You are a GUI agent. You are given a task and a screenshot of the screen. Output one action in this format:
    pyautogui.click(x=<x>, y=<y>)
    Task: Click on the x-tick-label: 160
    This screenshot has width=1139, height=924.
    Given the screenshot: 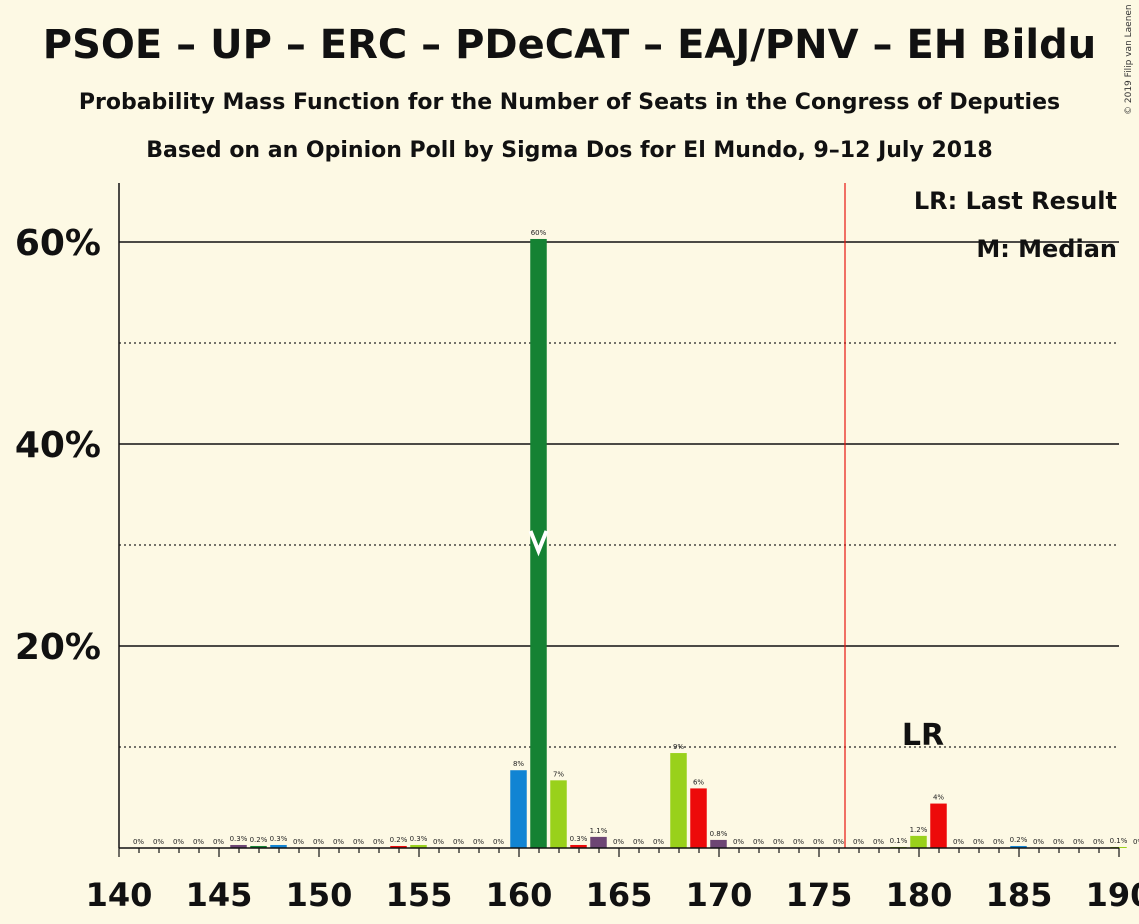 What is the action you would take?
    pyautogui.click(x=519, y=895)
    